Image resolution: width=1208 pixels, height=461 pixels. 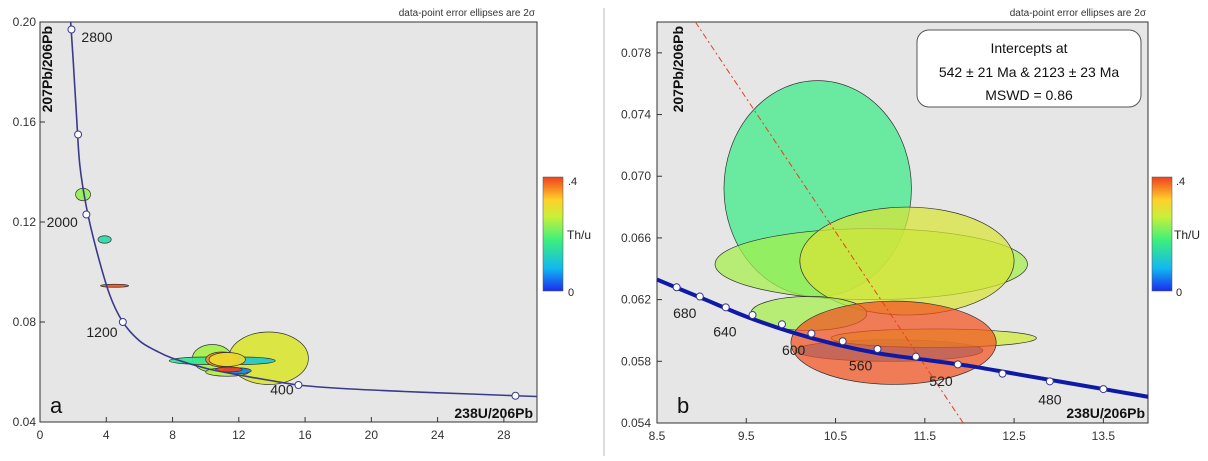 I want to click on panel-b-colorbar, so click(x=1162, y=234).